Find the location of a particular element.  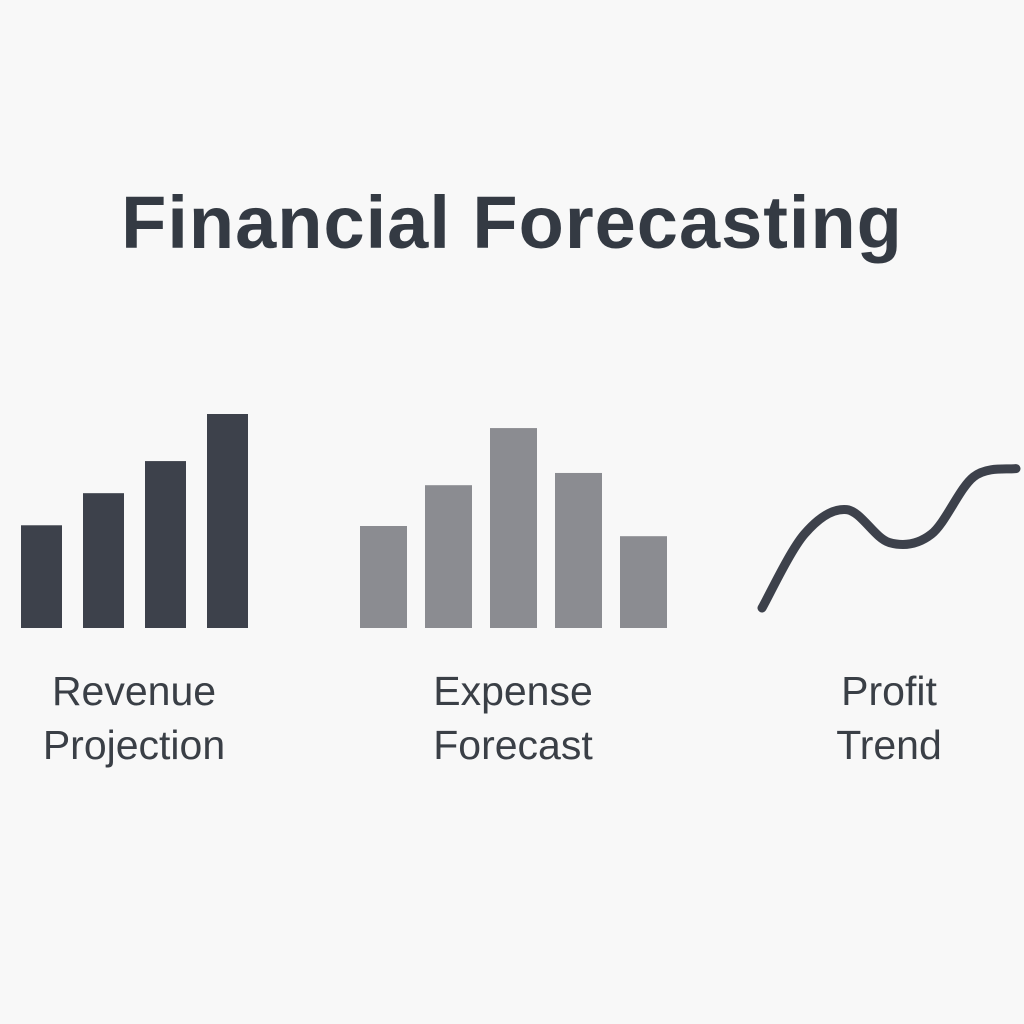

revenue-projection-chart is located at coordinates (134, 521).